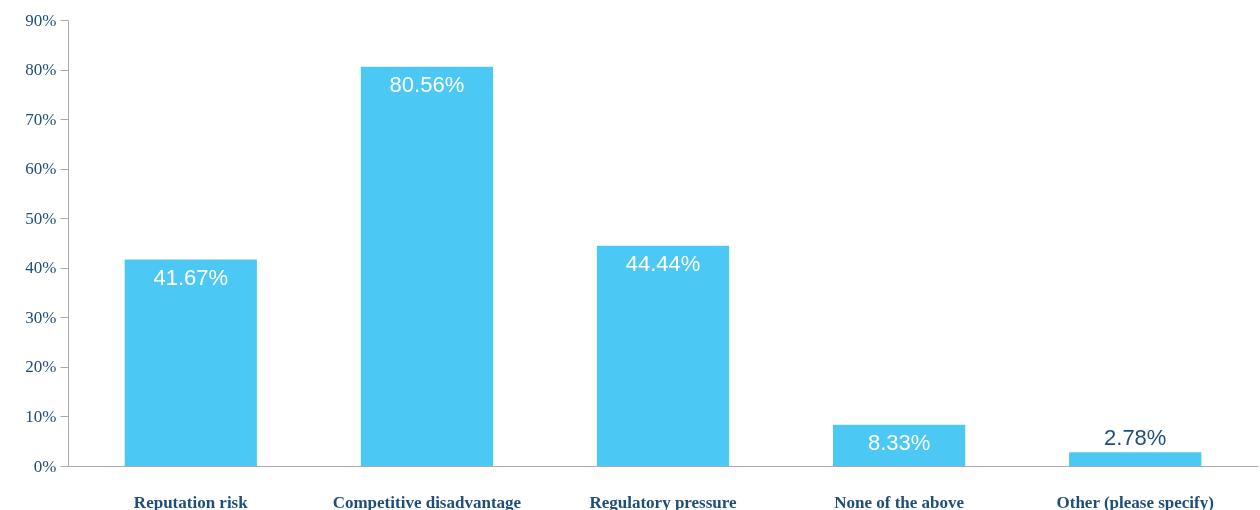 This screenshot has height=510, width=1260. I want to click on data-label: 44.44%, so click(663, 263).